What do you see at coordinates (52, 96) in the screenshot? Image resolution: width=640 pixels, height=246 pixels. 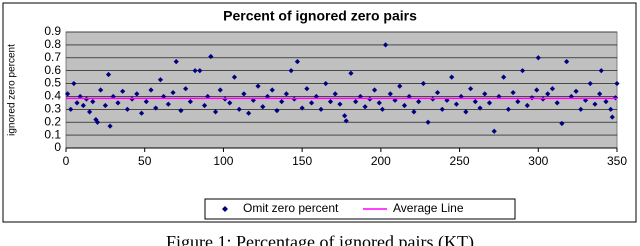 I see `y-tick-label: 0.4` at bounding box center [52, 96].